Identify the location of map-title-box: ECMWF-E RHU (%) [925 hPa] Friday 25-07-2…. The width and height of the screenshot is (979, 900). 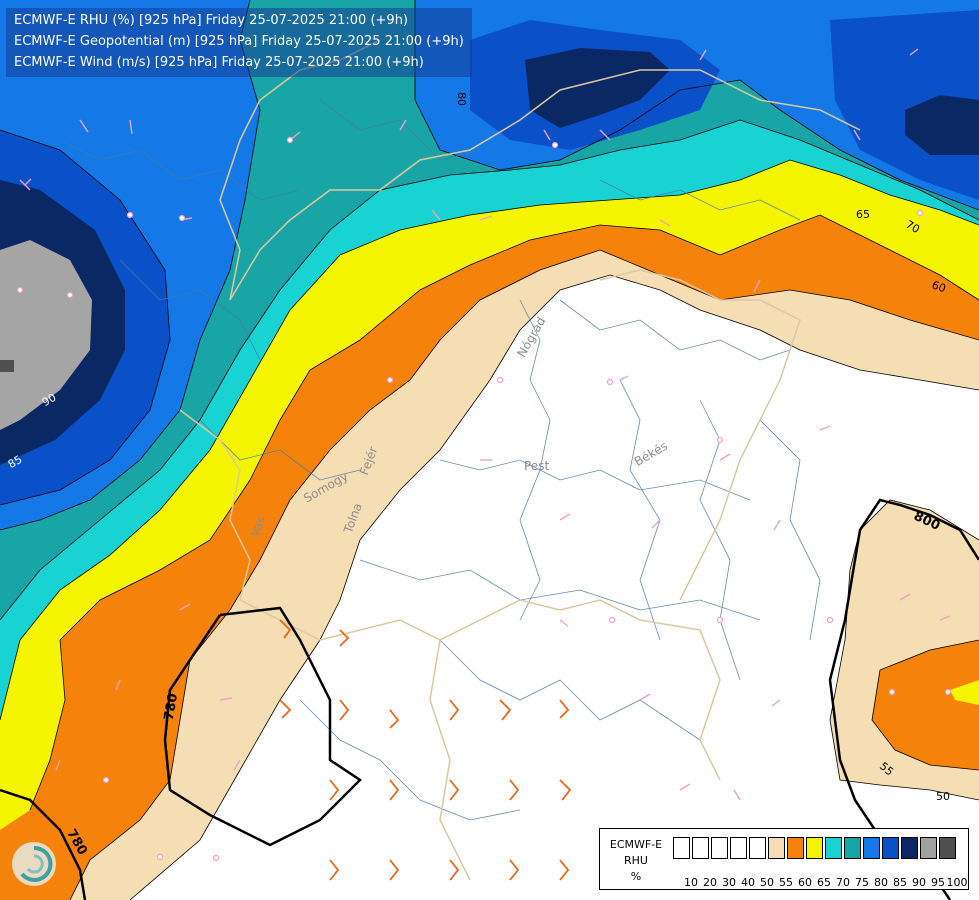
(239, 42).